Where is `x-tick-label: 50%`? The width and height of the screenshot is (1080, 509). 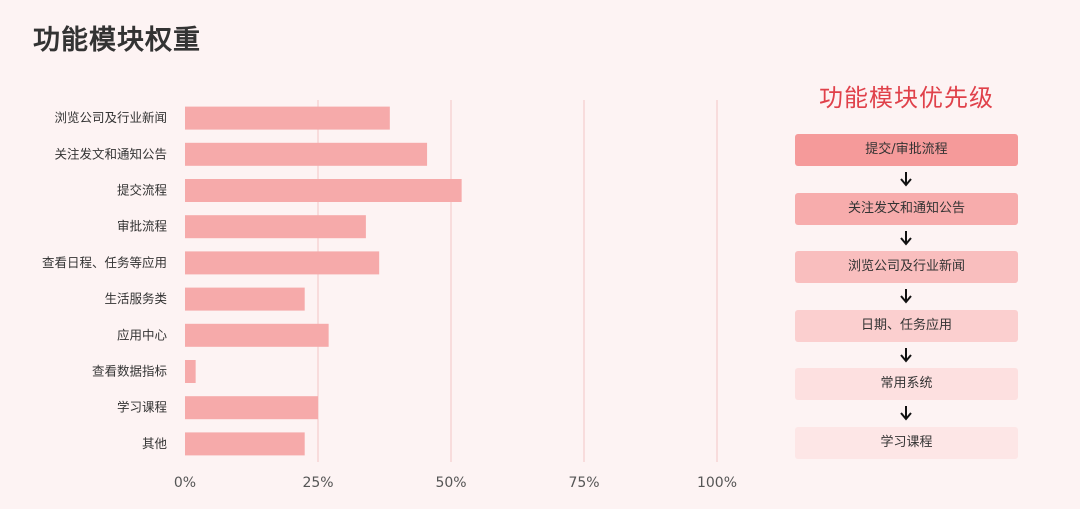
x-tick-label: 50% is located at coordinates (450, 483).